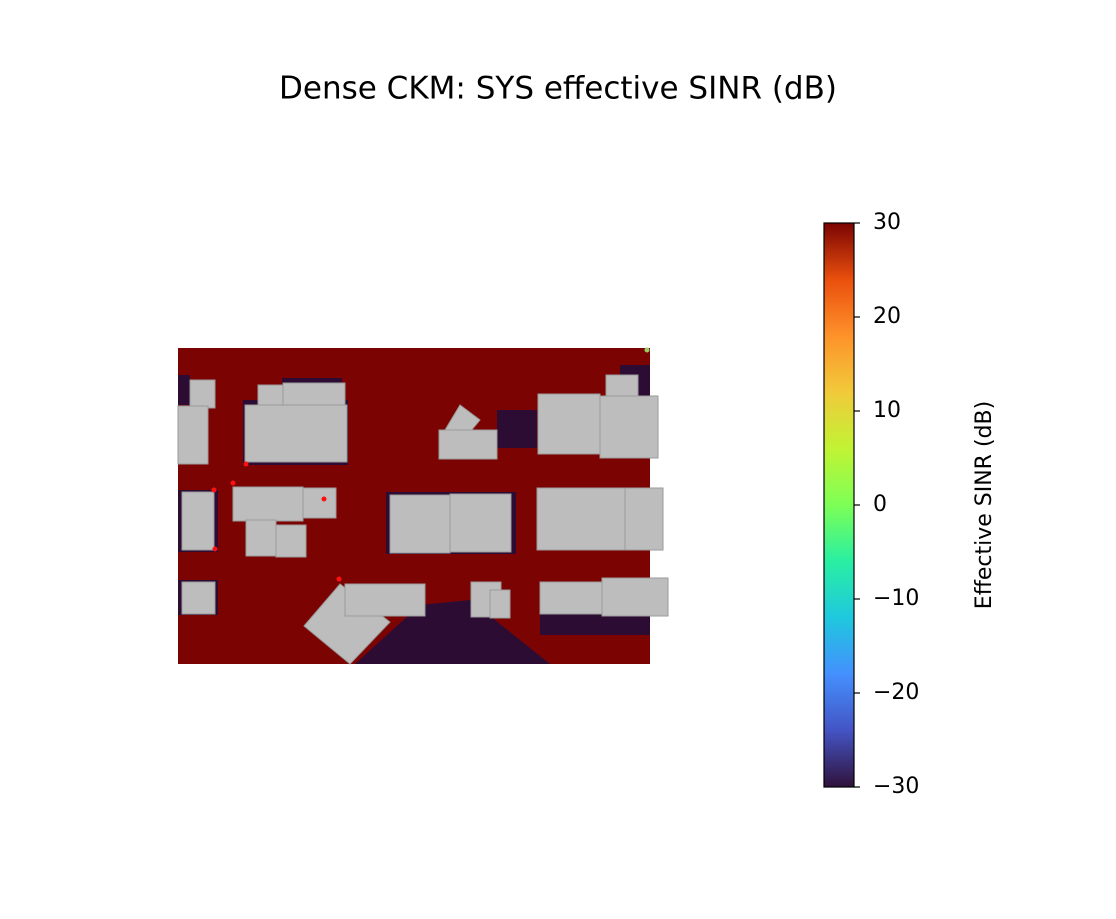 The height and width of the screenshot is (919, 1116). What do you see at coordinates (896, 692) in the screenshot?
I see `colorbar-tick-label: −20` at bounding box center [896, 692].